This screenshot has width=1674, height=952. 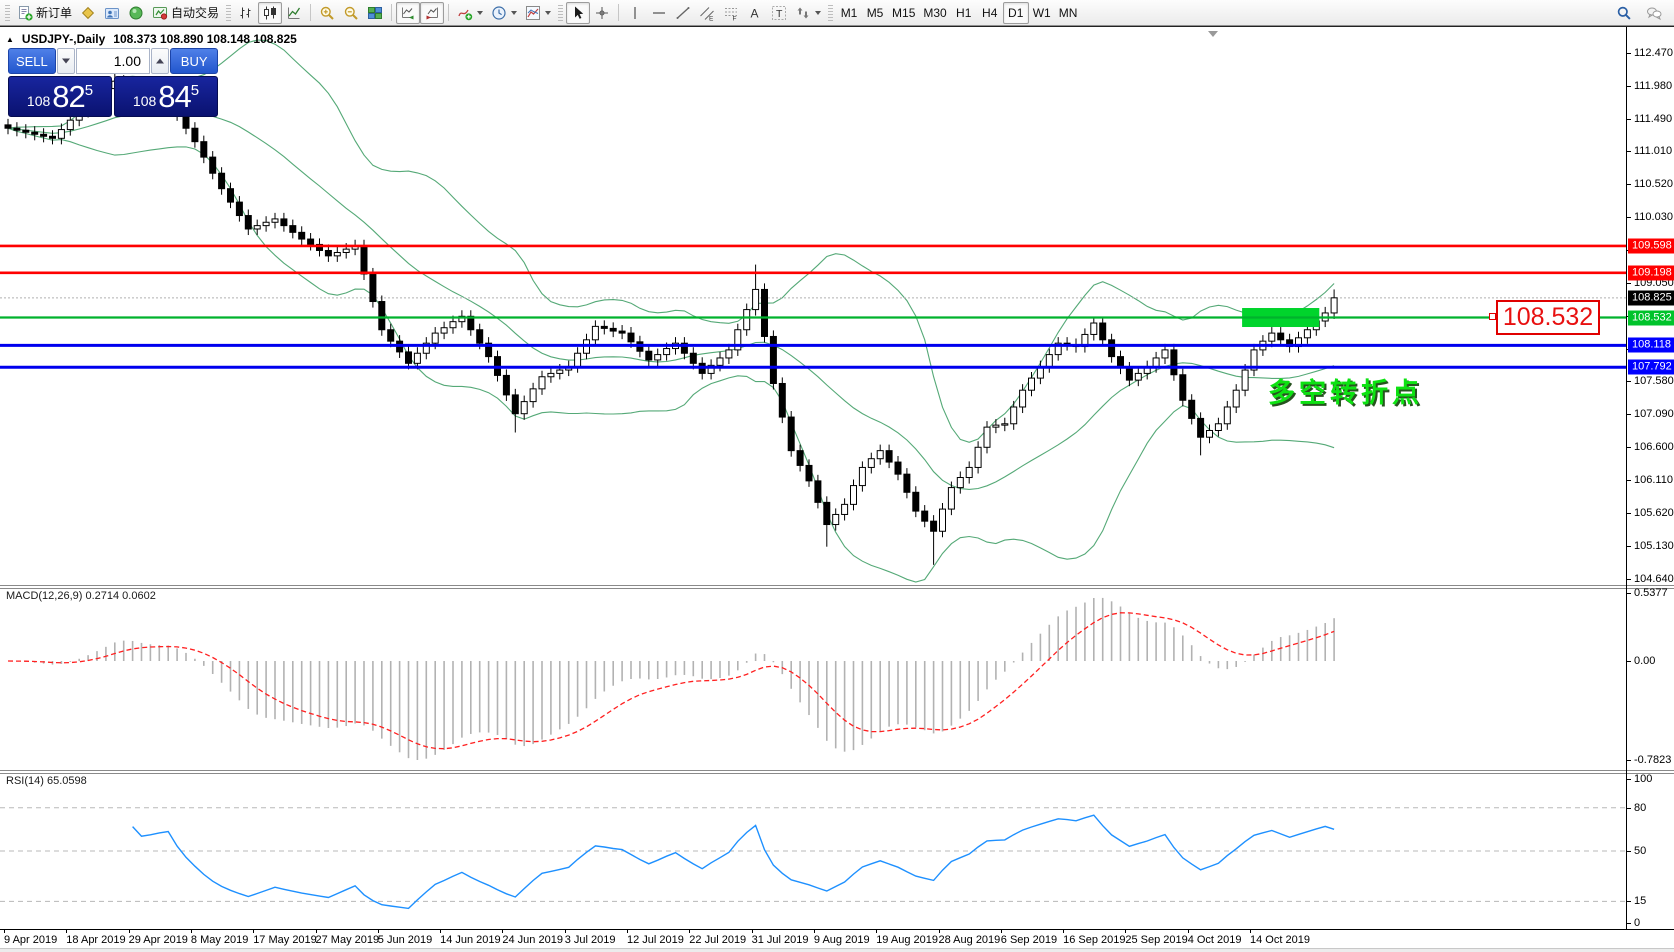 I want to click on scale-tick-label: 111.980, so click(x=1649, y=86).